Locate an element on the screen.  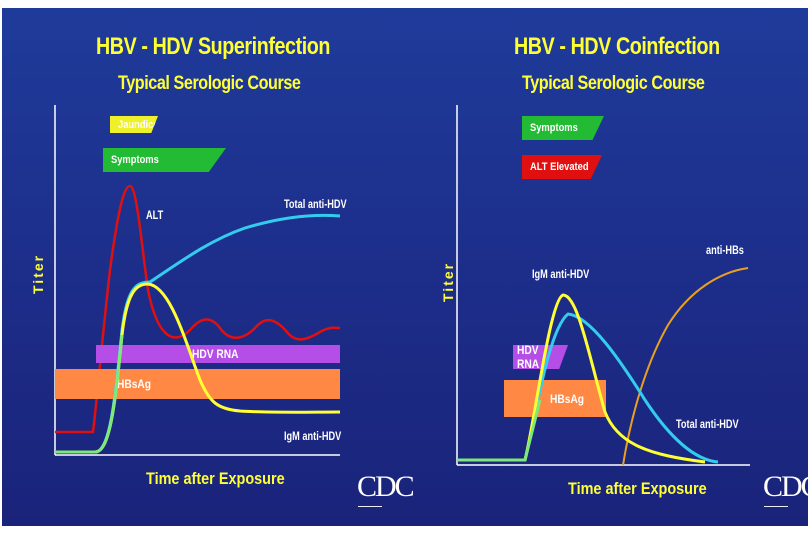
left-symptoms-tag: Symptoms is located at coordinates (164, 160).